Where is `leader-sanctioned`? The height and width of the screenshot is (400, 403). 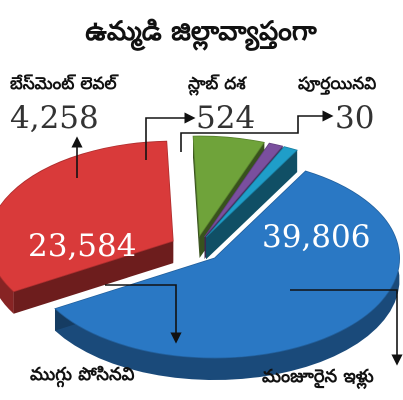 leader-sanctioned is located at coordinates (346, 327).